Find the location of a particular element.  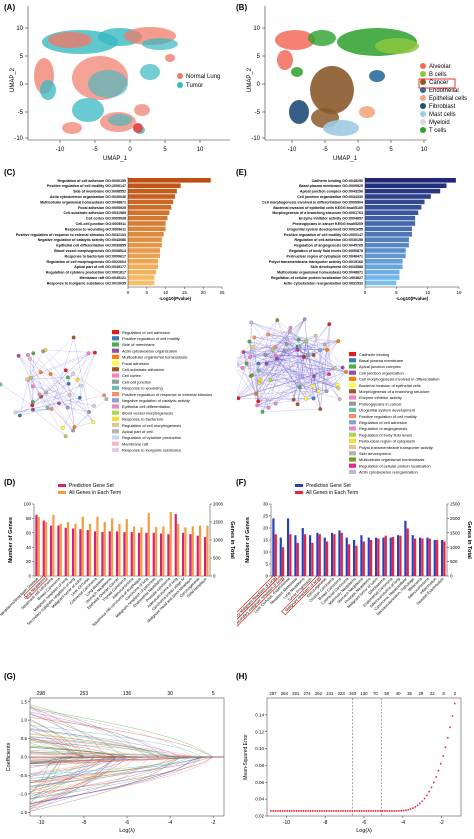

legend-label: Alveolar is located at coordinates (440, 67).